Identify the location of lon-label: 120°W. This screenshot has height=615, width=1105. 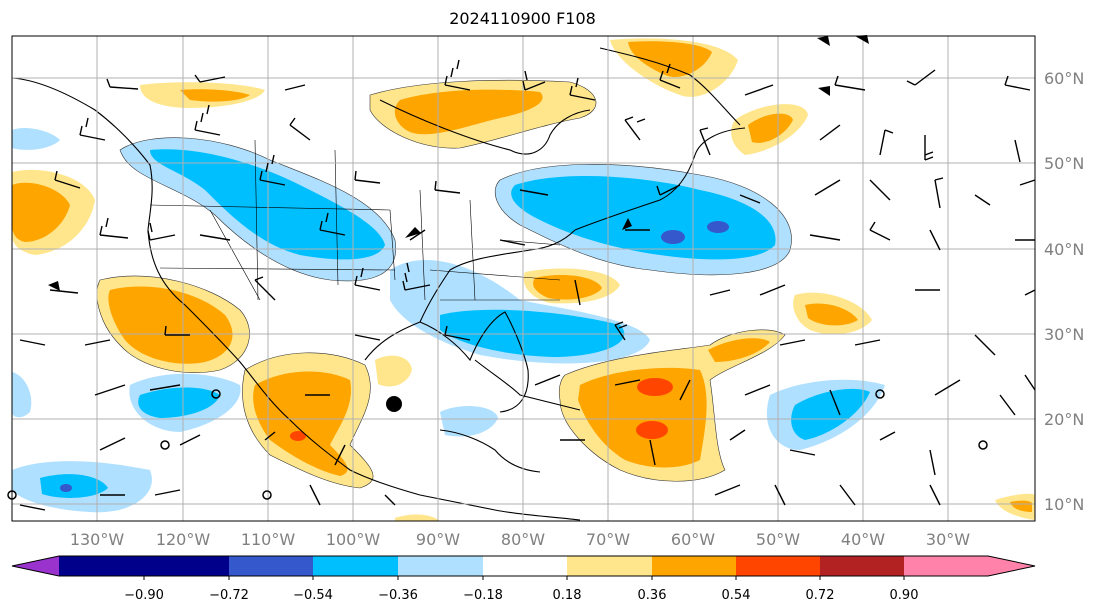
(183, 539).